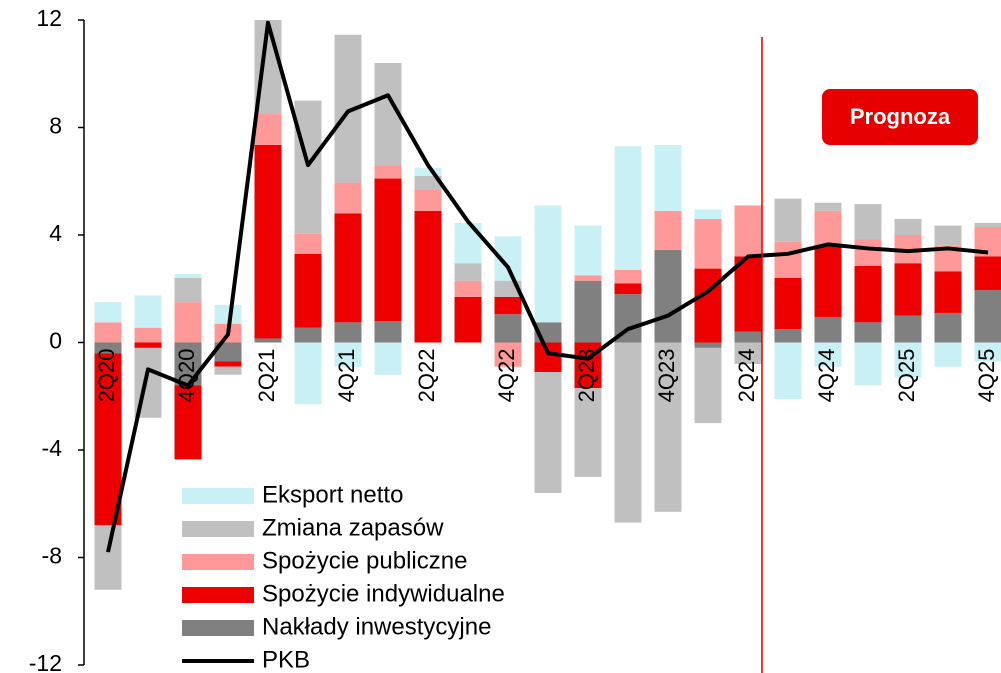 This screenshot has height=673, width=1001. What do you see at coordinates (332, 494) in the screenshot?
I see `legend-label: Eksport netto` at bounding box center [332, 494].